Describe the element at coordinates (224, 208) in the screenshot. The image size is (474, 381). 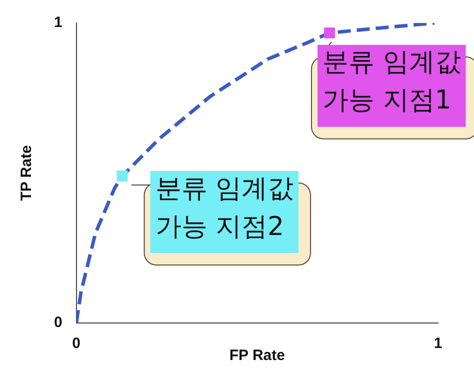
I see `annotation: 분류 임계값 가능 지점2` at that location.